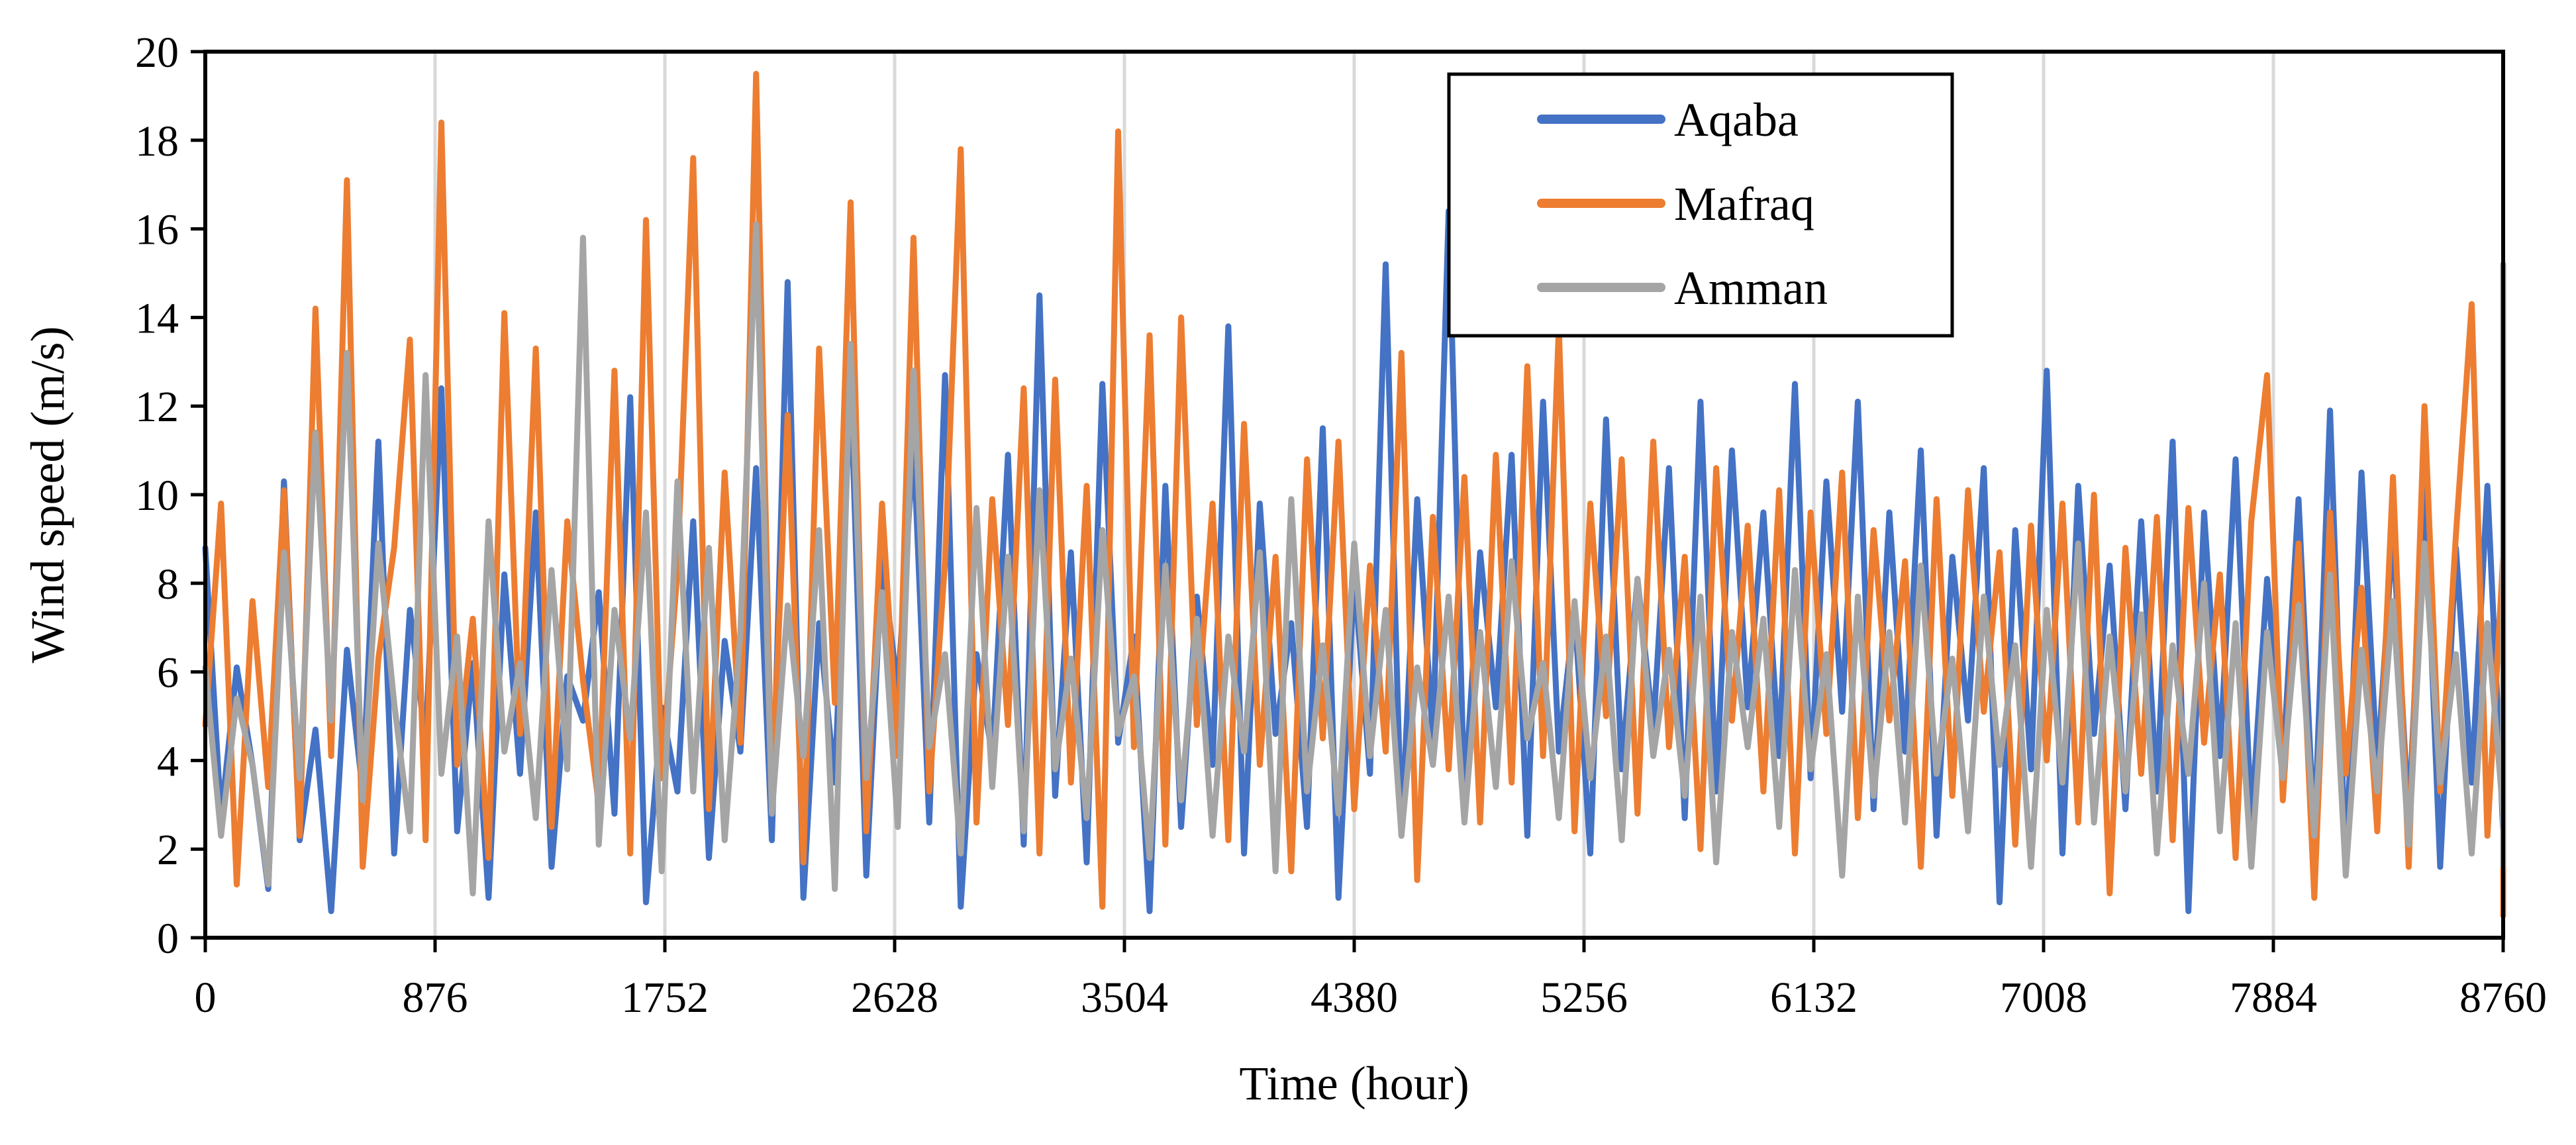 The width and height of the screenshot is (2576, 1145). Describe the element at coordinates (157, 407) in the screenshot. I see `y-tick-label: 12` at that location.